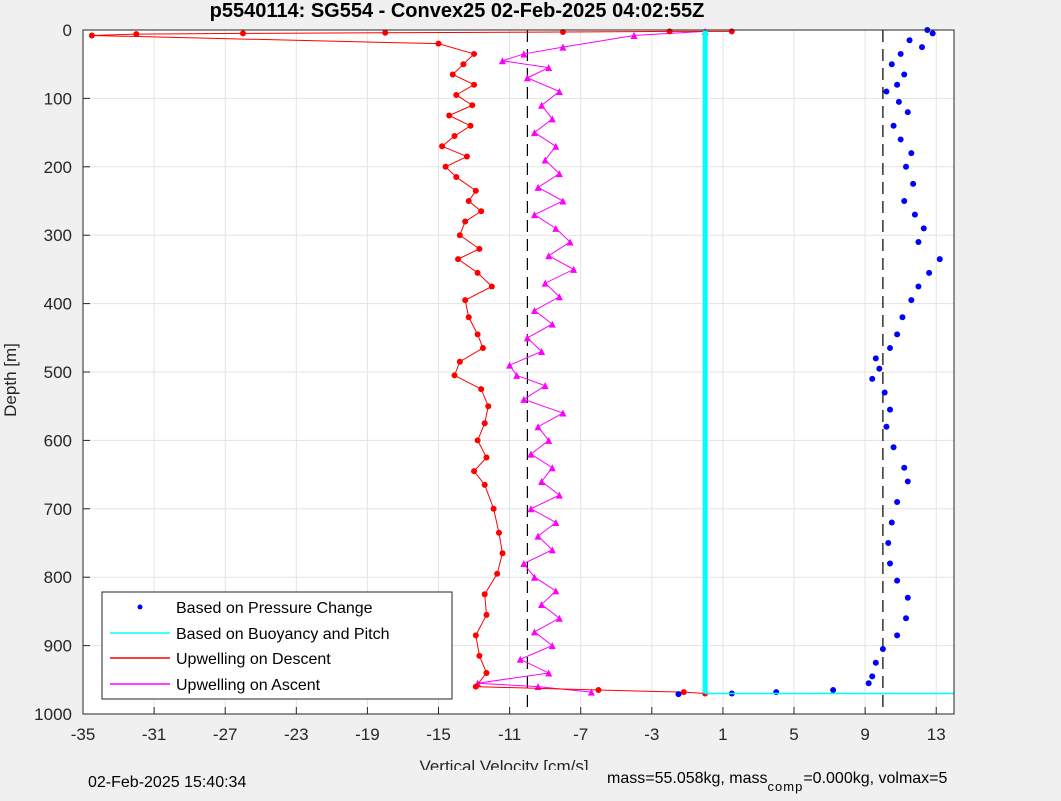 The width and height of the screenshot is (1061, 801). I want to click on x-tick-label: -23, so click(296, 734).